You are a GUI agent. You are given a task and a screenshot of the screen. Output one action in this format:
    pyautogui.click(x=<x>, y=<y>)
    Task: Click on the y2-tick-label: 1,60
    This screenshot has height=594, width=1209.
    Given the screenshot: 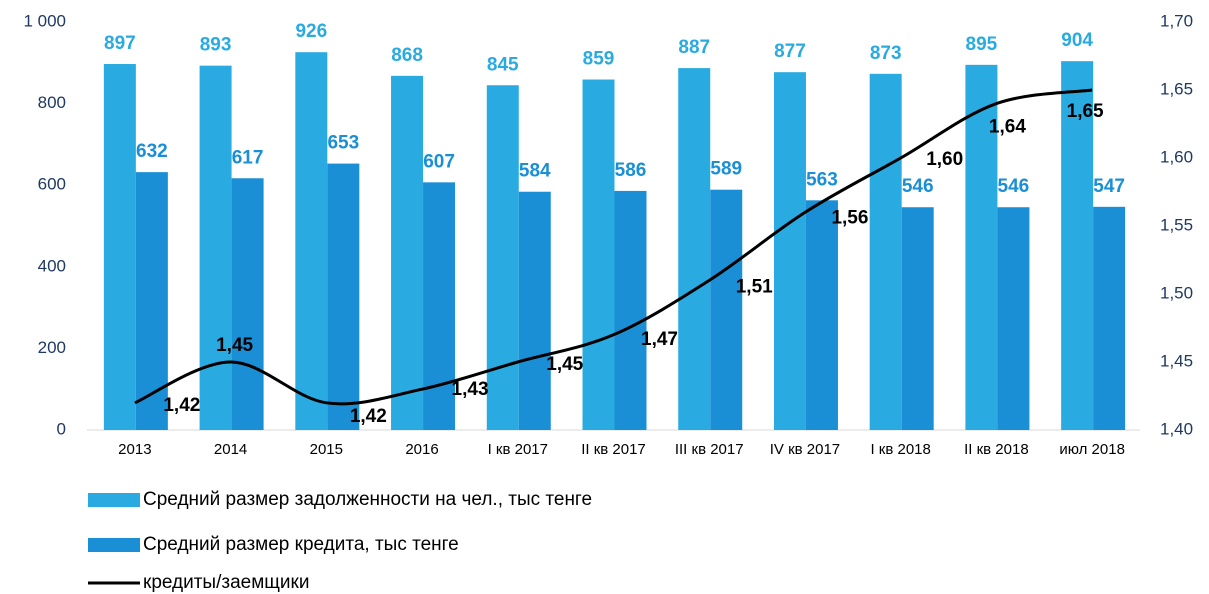 What is the action you would take?
    pyautogui.click(x=1176, y=156)
    